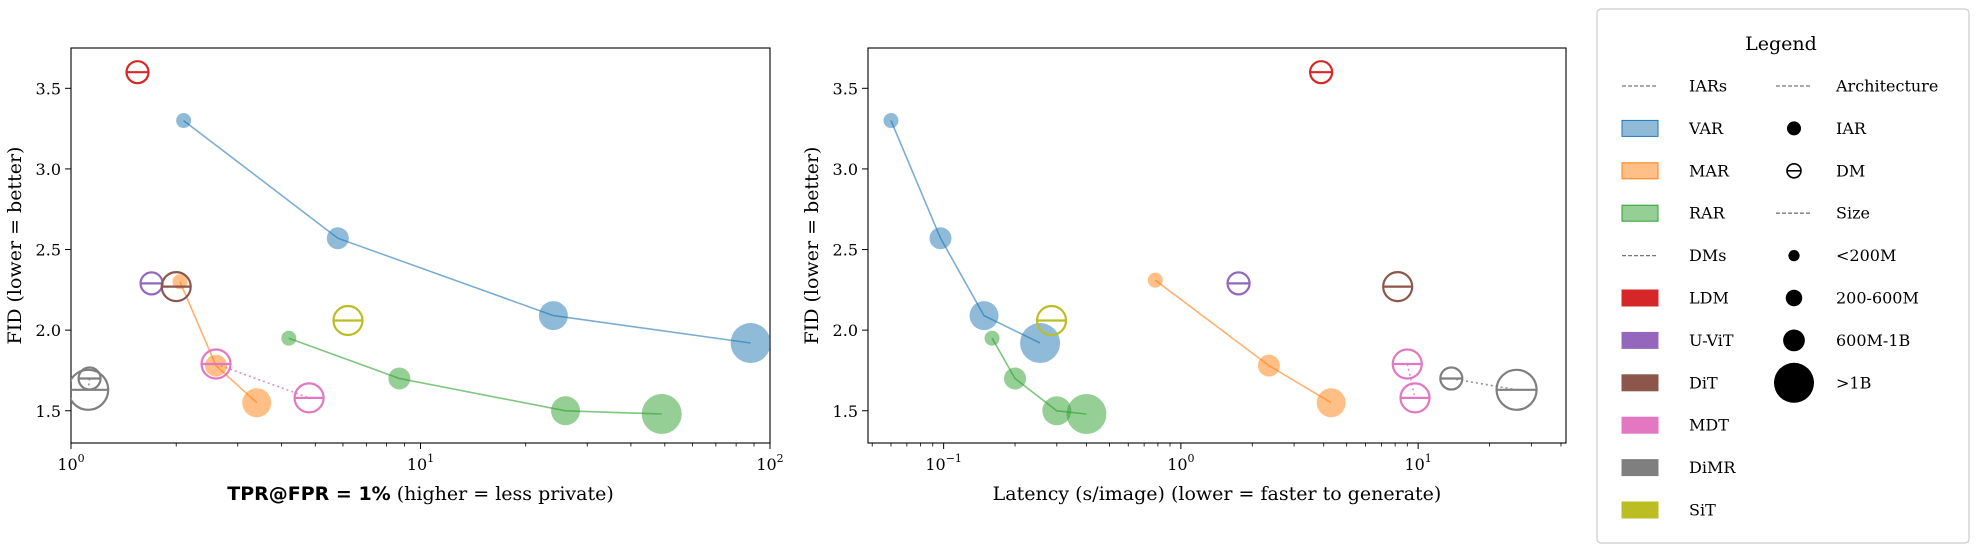  What do you see at coordinates (1712, 467) in the screenshot?
I see `legend-label: DiMR` at bounding box center [1712, 467].